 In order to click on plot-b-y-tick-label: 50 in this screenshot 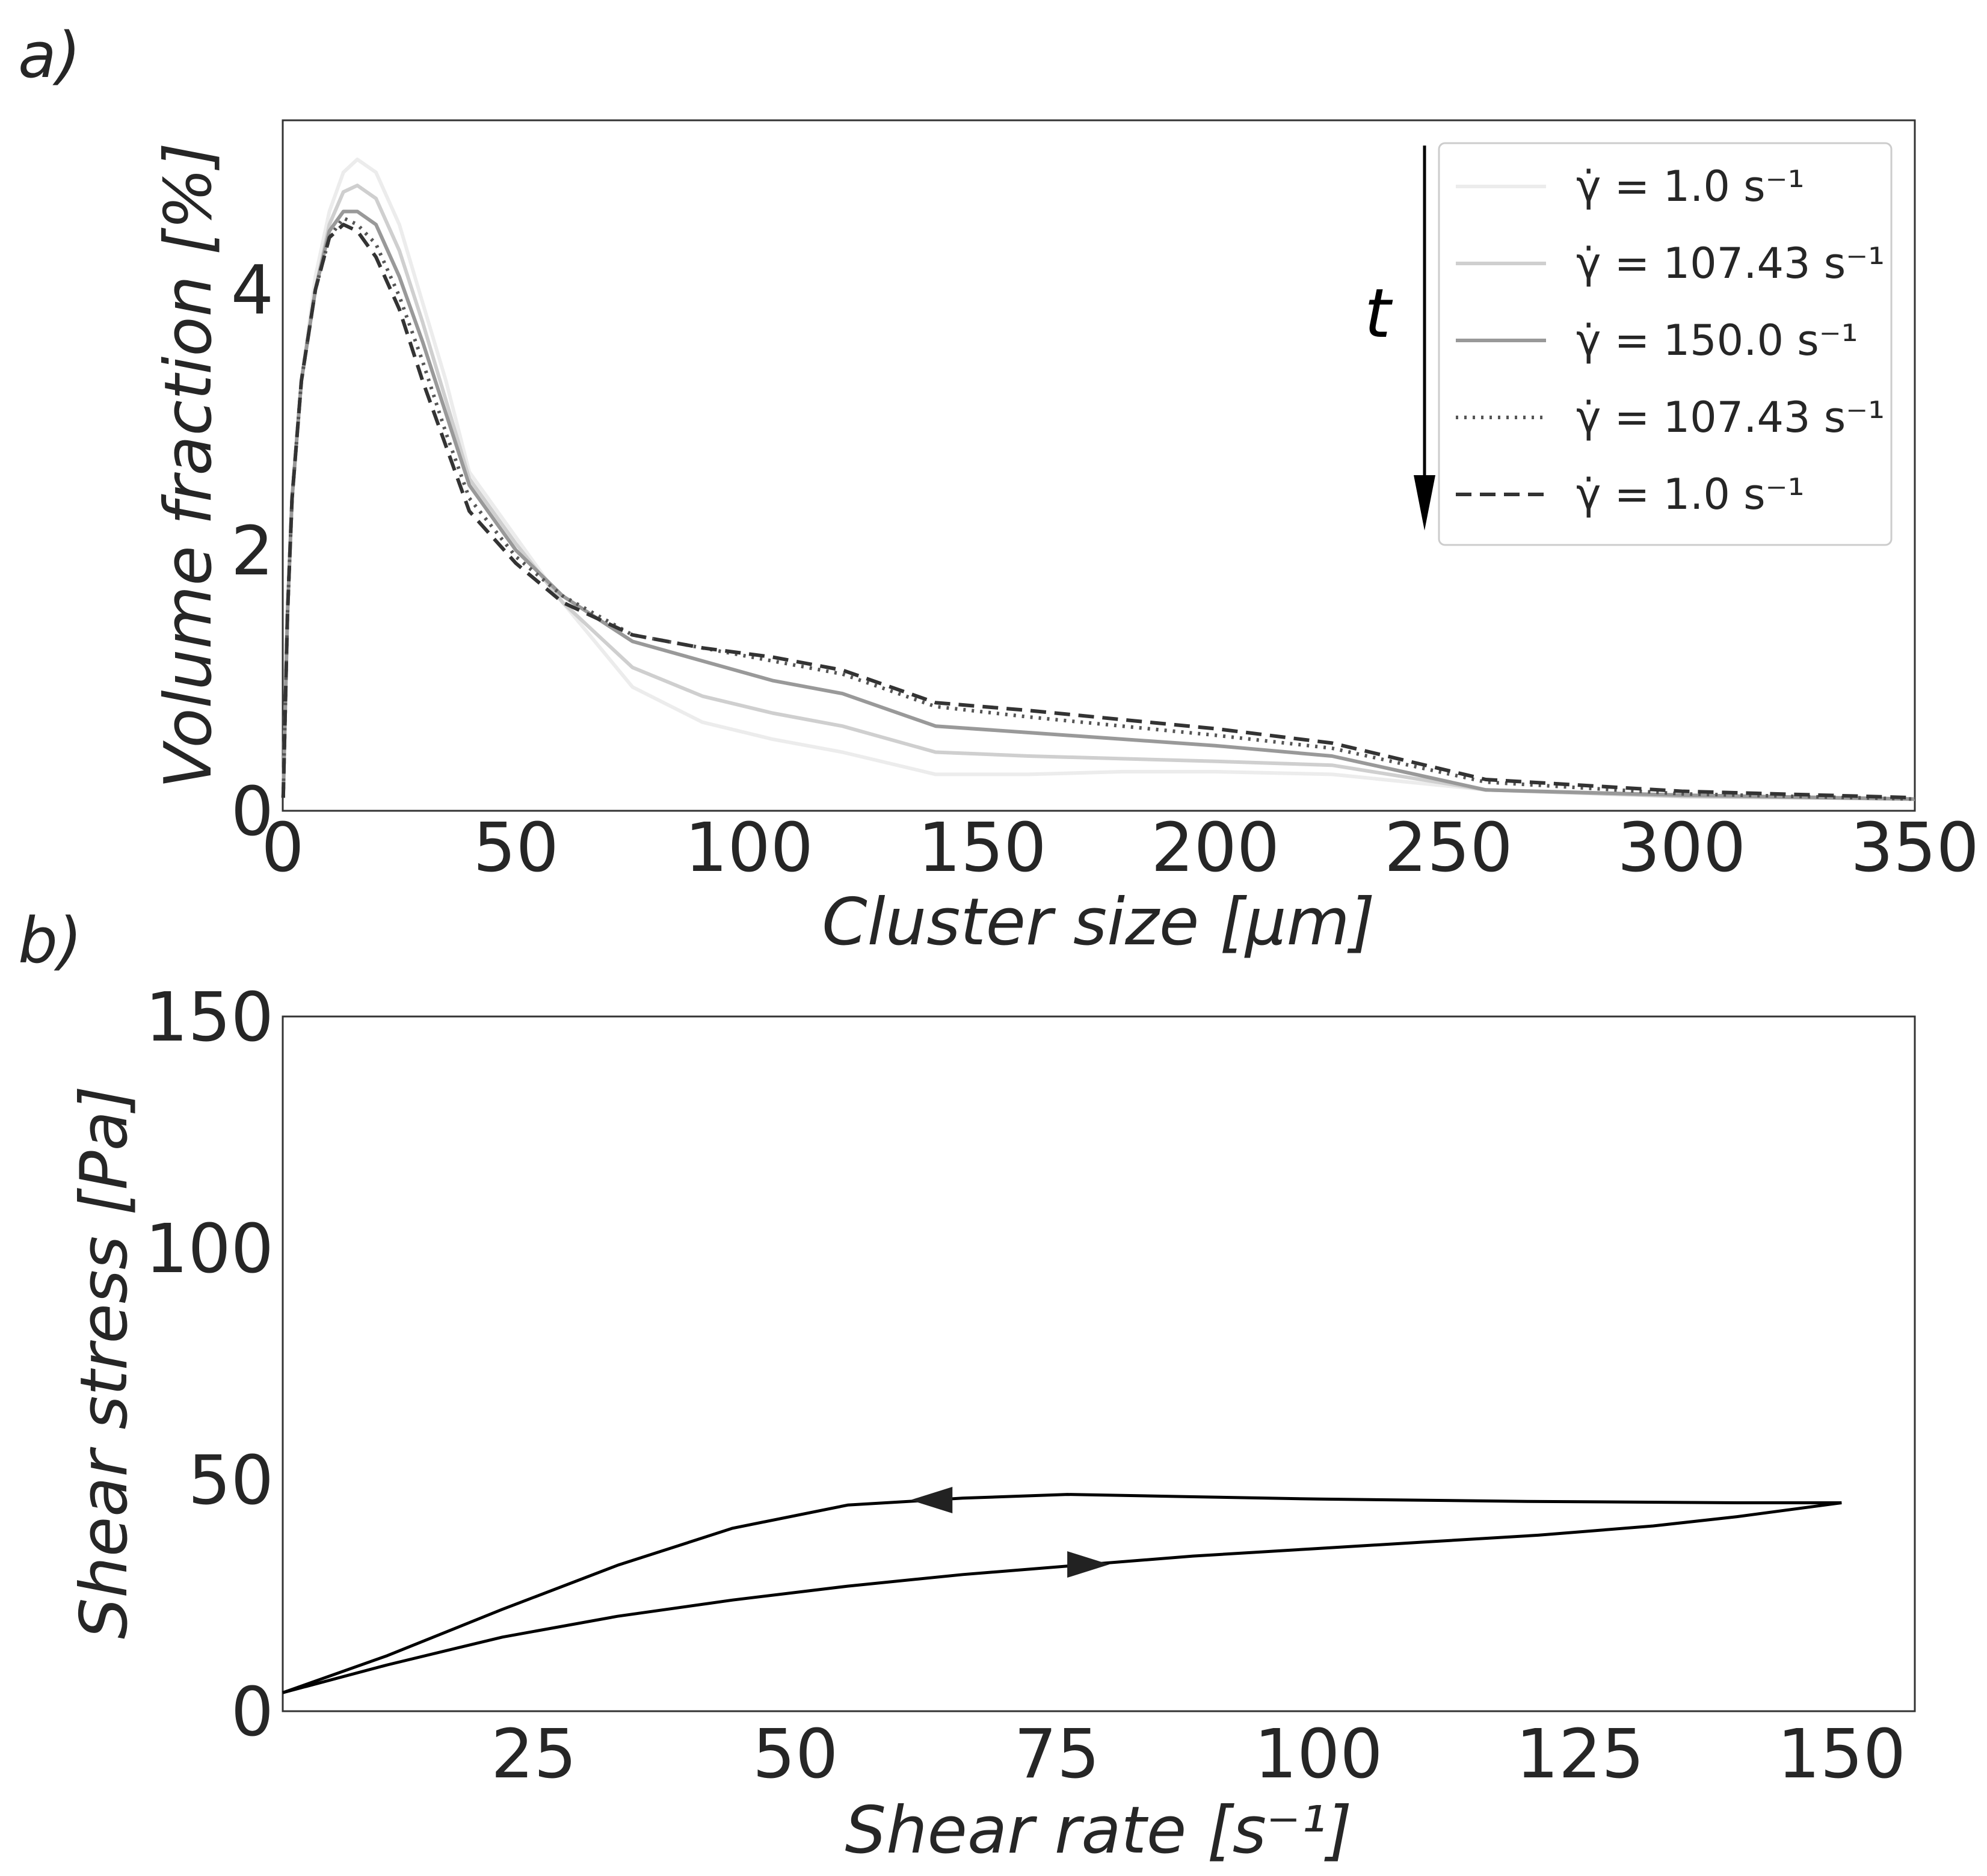, I will do `click(231, 1481)`.